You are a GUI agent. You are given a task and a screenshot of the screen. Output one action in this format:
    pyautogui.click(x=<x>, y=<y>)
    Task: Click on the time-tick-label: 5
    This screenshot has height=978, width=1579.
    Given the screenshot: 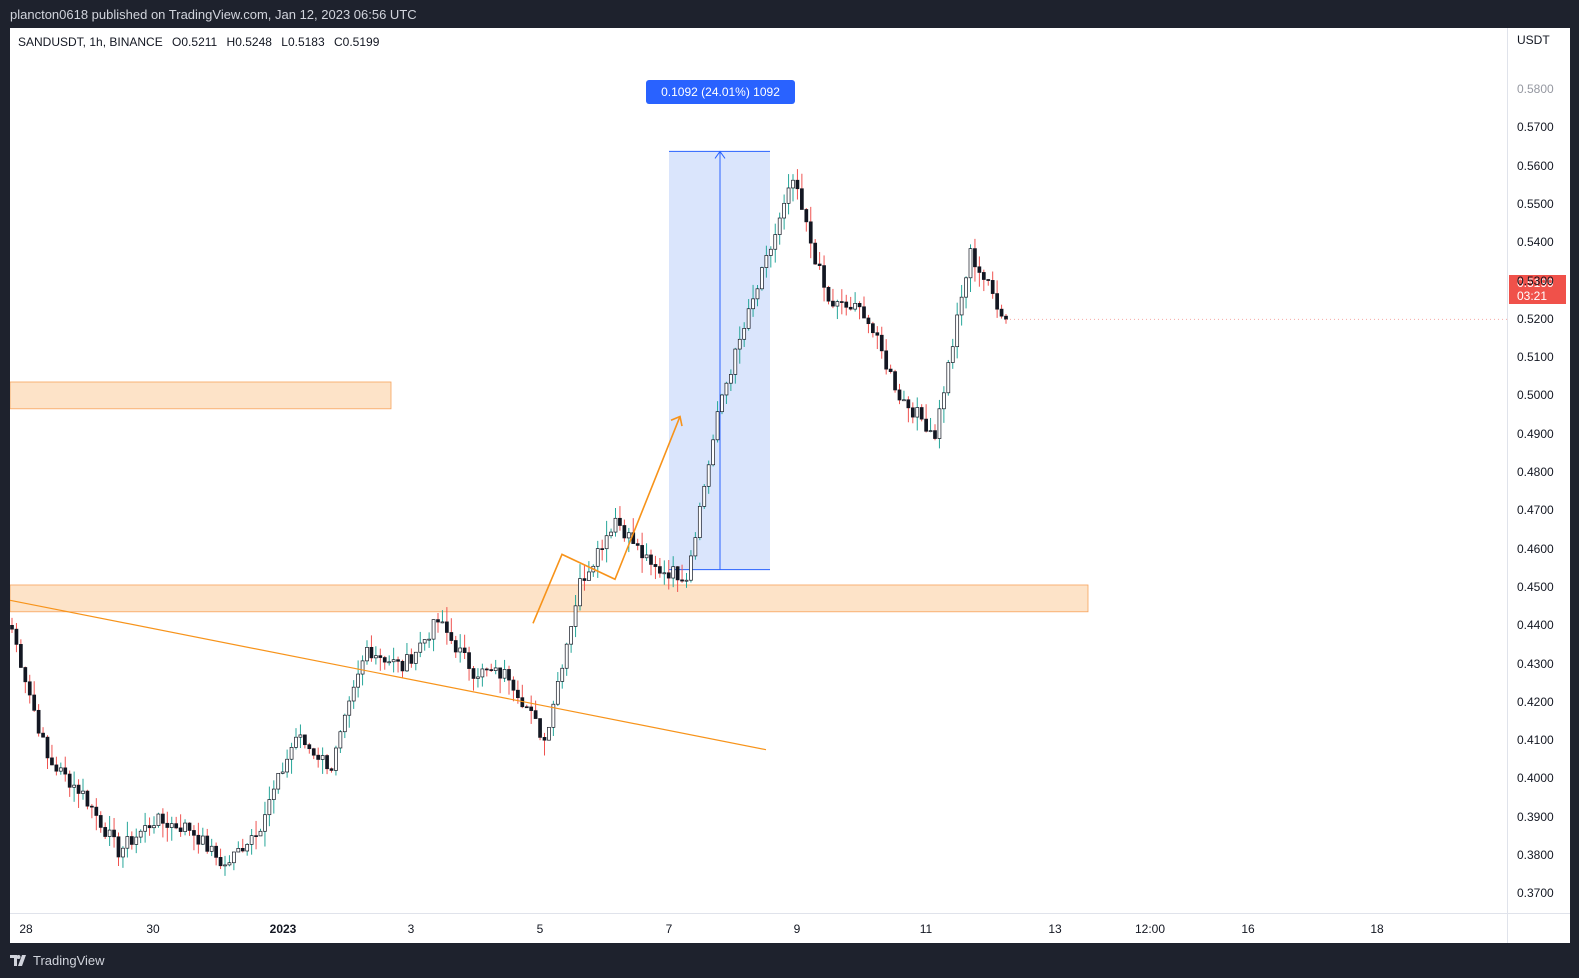 What is the action you would take?
    pyautogui.click(x=540, y=929)
    